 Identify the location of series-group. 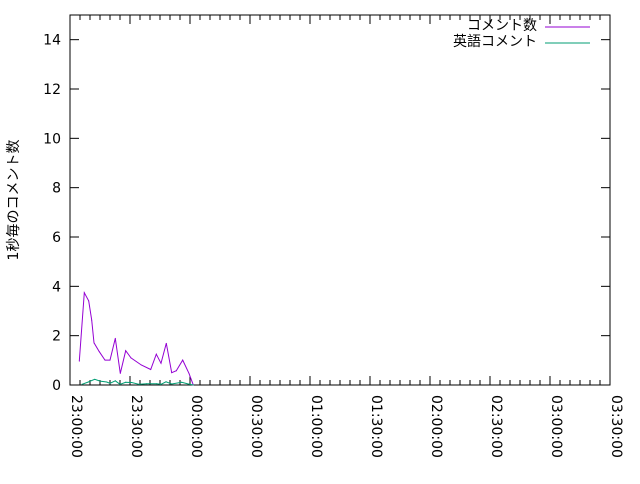
(136, 338).